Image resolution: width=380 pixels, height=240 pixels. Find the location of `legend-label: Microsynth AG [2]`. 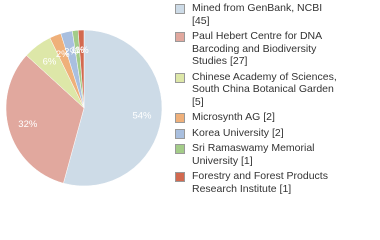

legend-label: Microsynth AG [2] is located at coordinates (233, 117).